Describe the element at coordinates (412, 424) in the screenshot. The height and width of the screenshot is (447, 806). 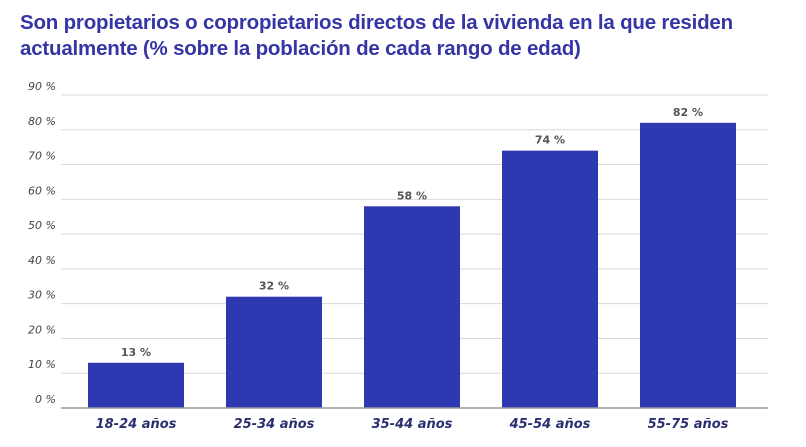
I see `x-tick-label: 35-44 años` at that location.